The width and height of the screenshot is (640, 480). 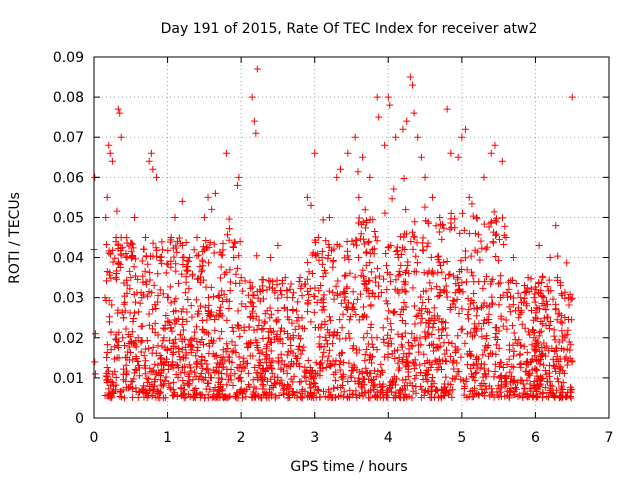 I want to click on x-tick-label-1: 1, so click(x=167, y=438).